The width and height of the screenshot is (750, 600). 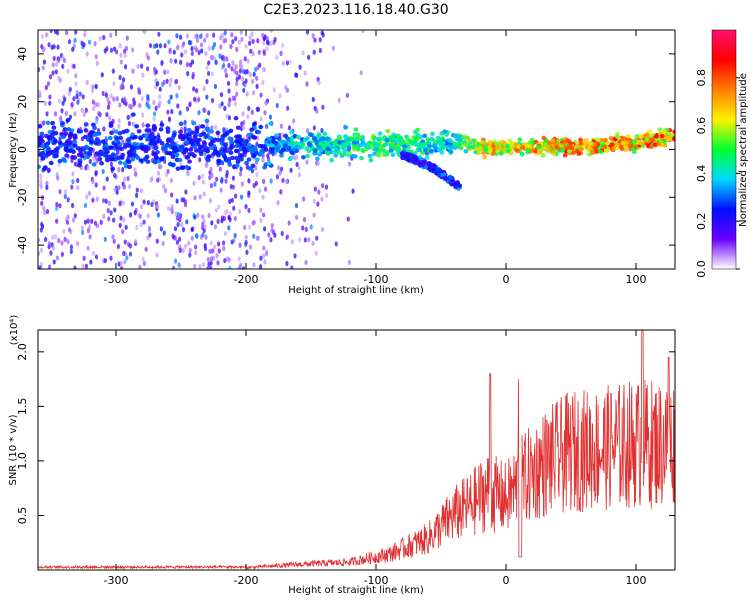 I want to click on colorbar-gradient, so click(x=724, y=149).